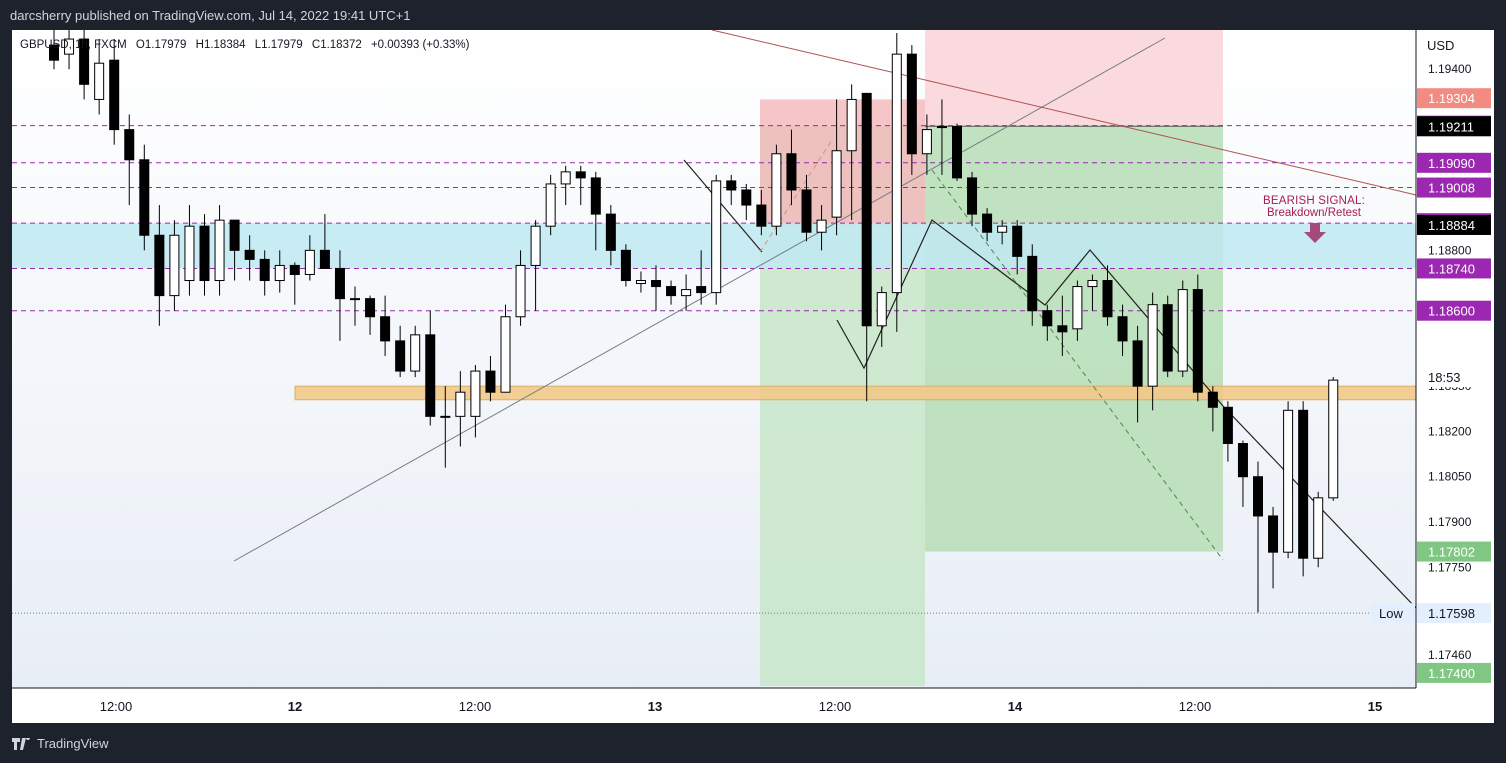 Image resolution: width=1506 pixels, height=763 pixels. I want to click on price-label-text-4: 1.19008, so click(1451, 188).